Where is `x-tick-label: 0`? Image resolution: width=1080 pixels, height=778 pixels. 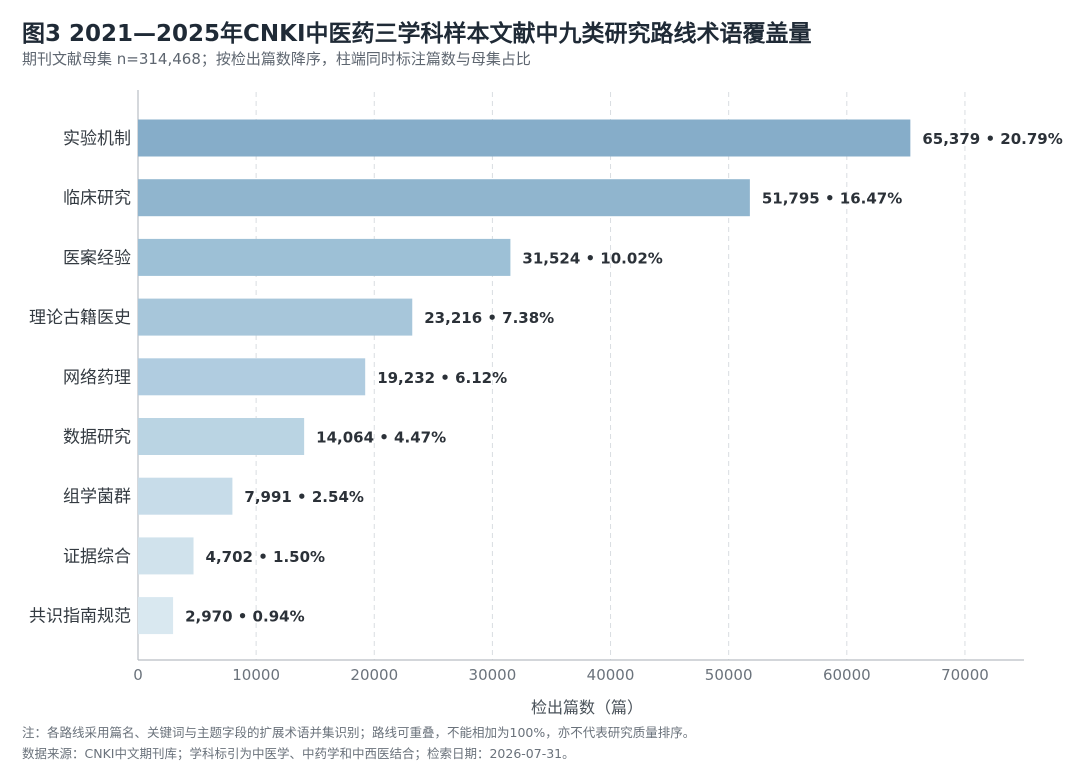 x-tick-label: 0 is located at coordinates (138, 675).